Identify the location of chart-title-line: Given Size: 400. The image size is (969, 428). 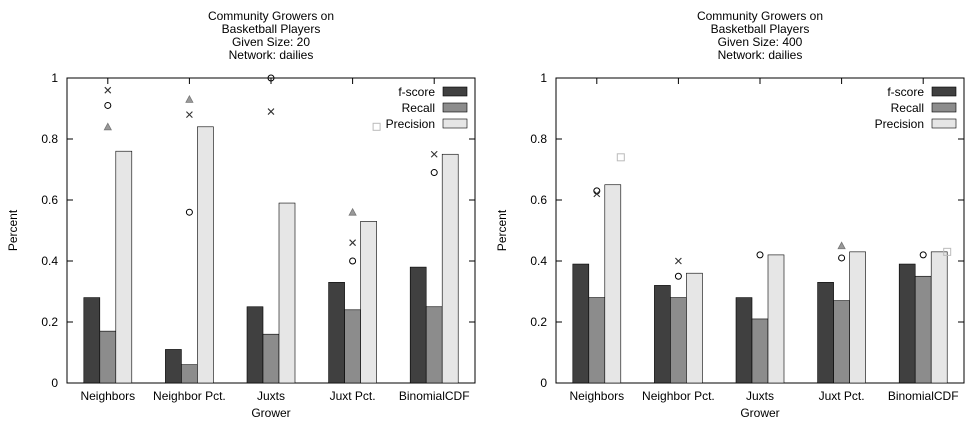
(760, 42).